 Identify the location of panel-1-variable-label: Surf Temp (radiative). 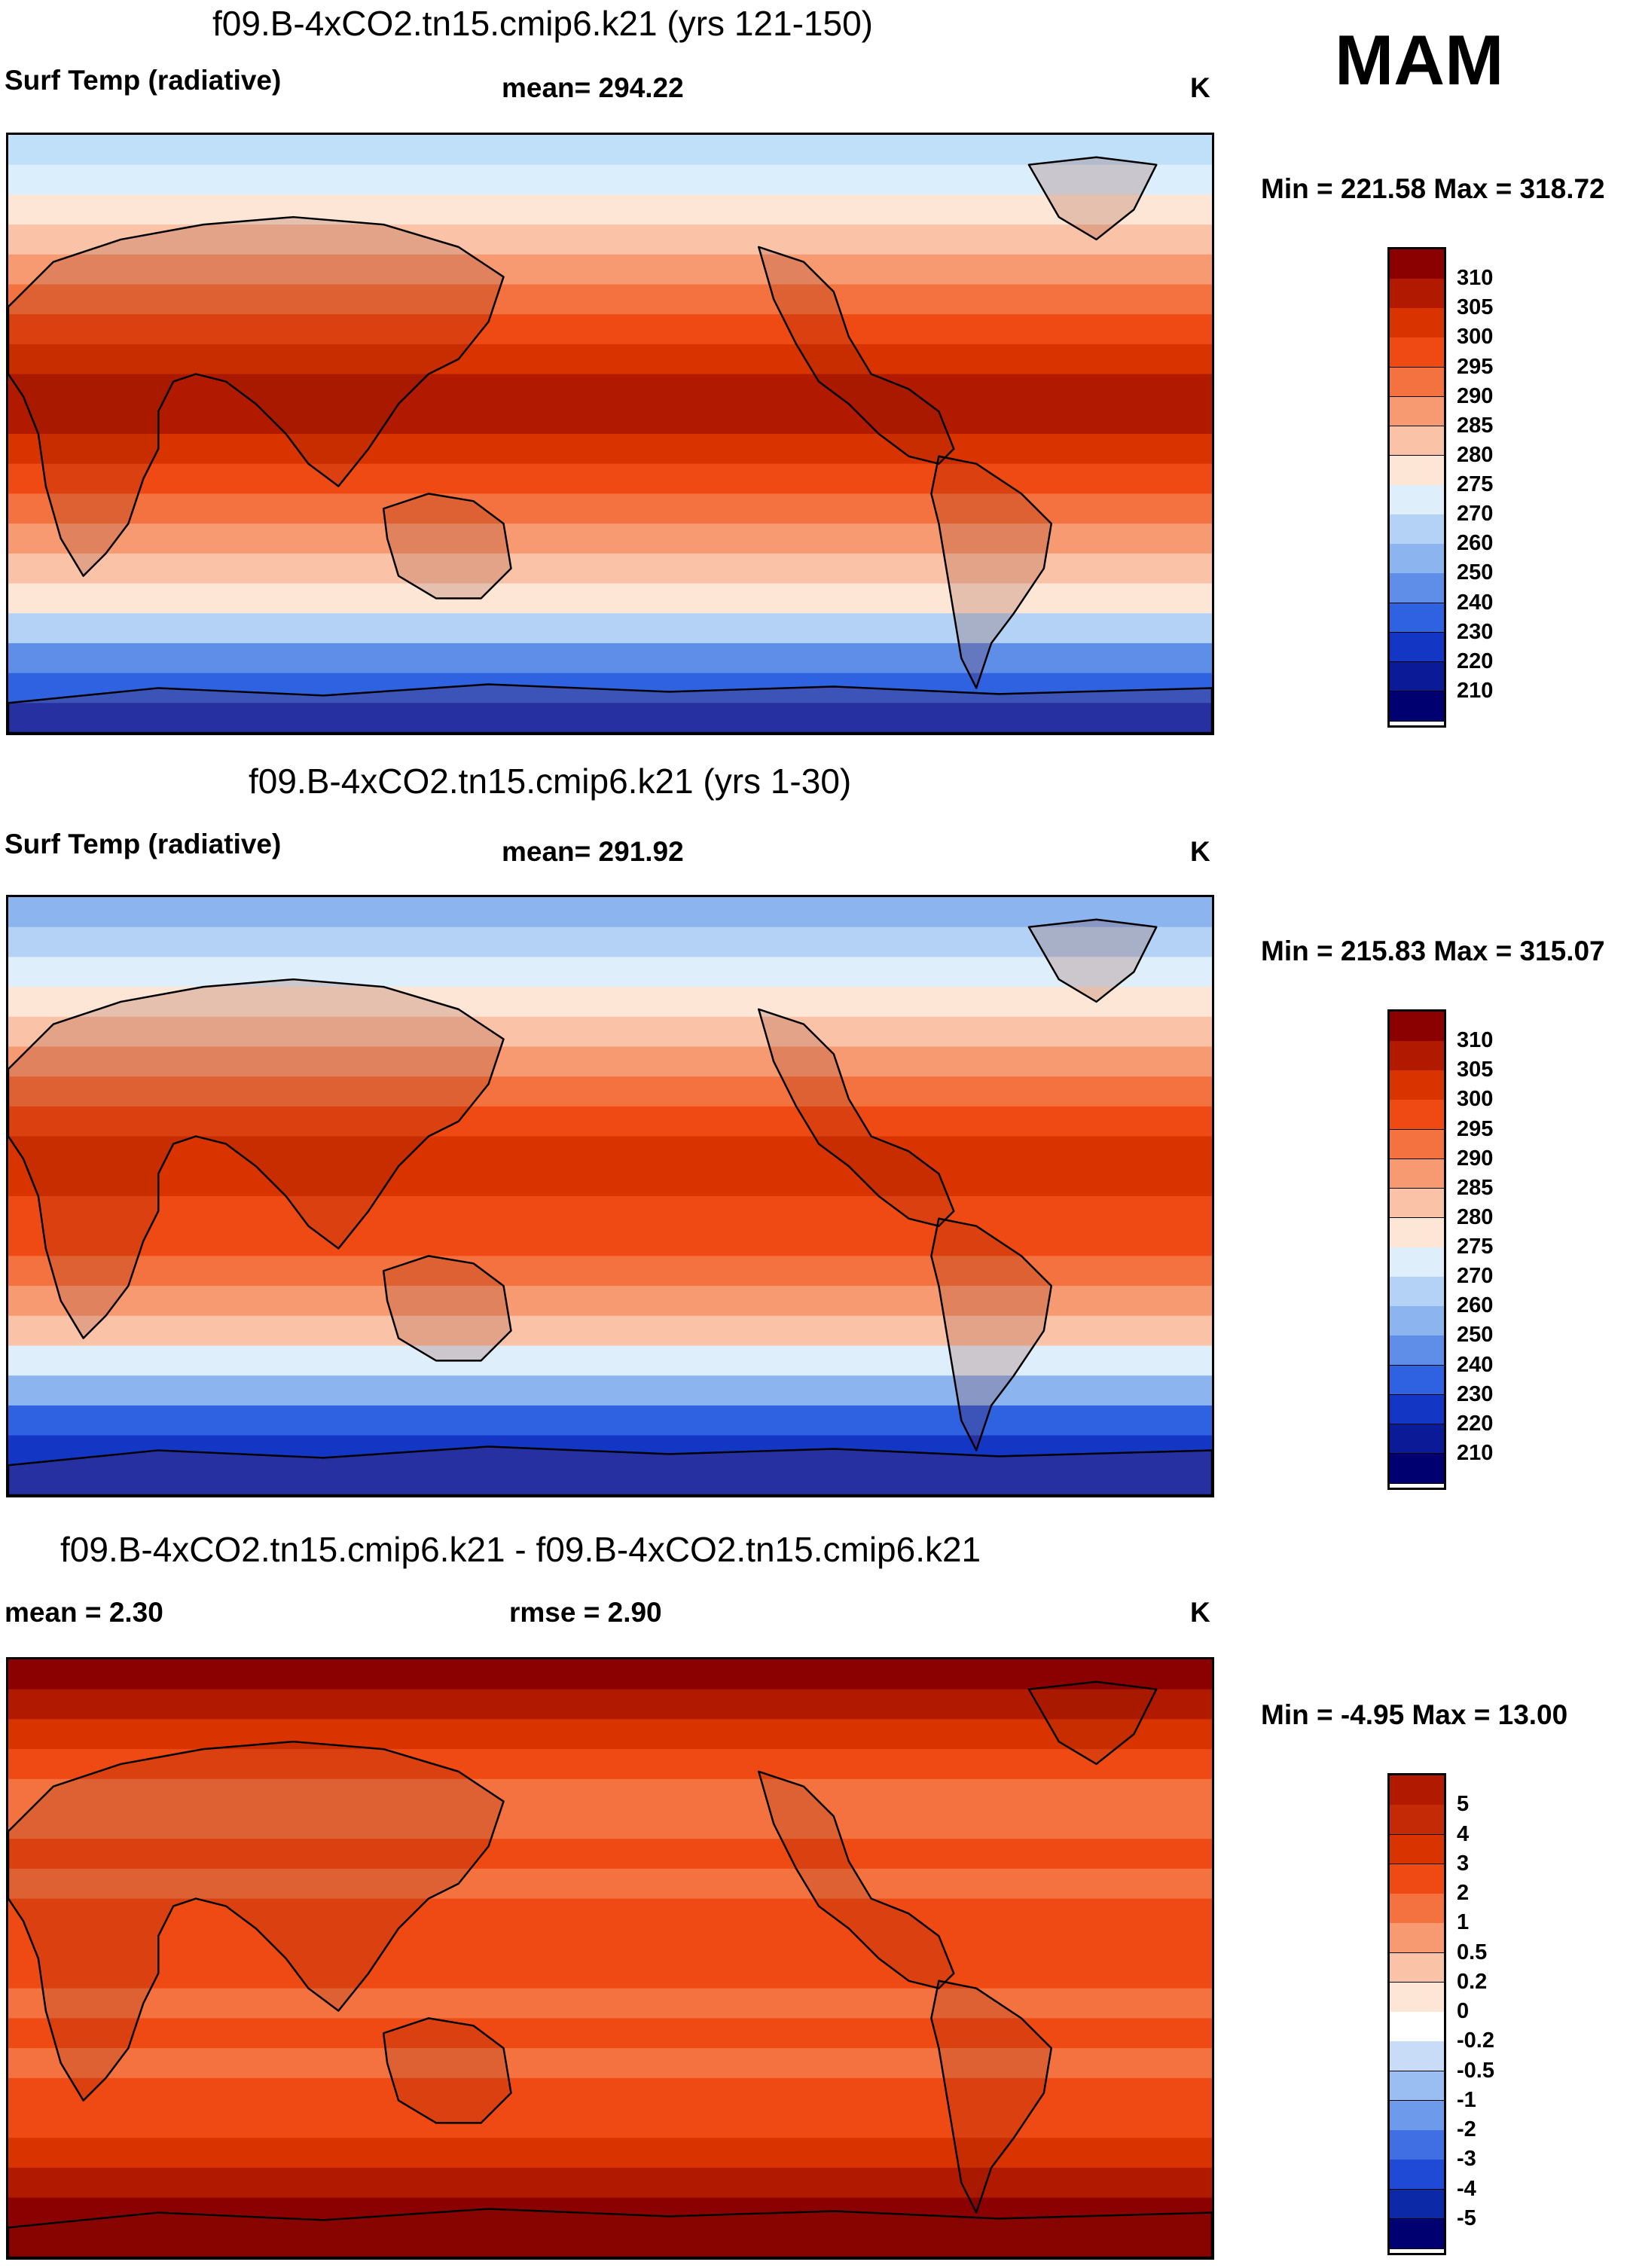
(143, 80).